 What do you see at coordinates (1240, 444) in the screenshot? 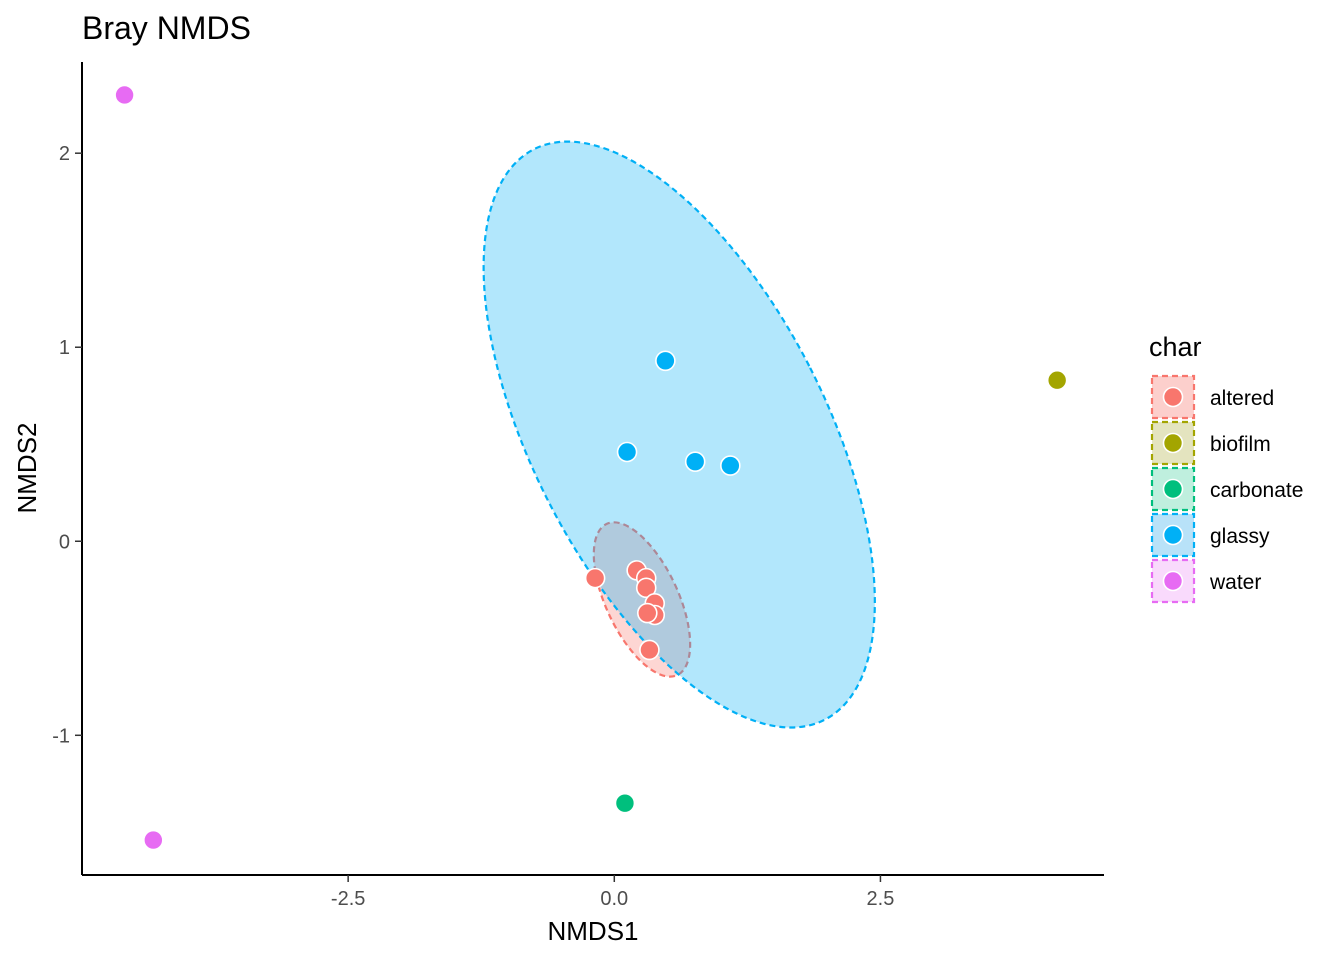
I see `legend-label-biofilm: biofilm` at bounding box center [1240, 444].